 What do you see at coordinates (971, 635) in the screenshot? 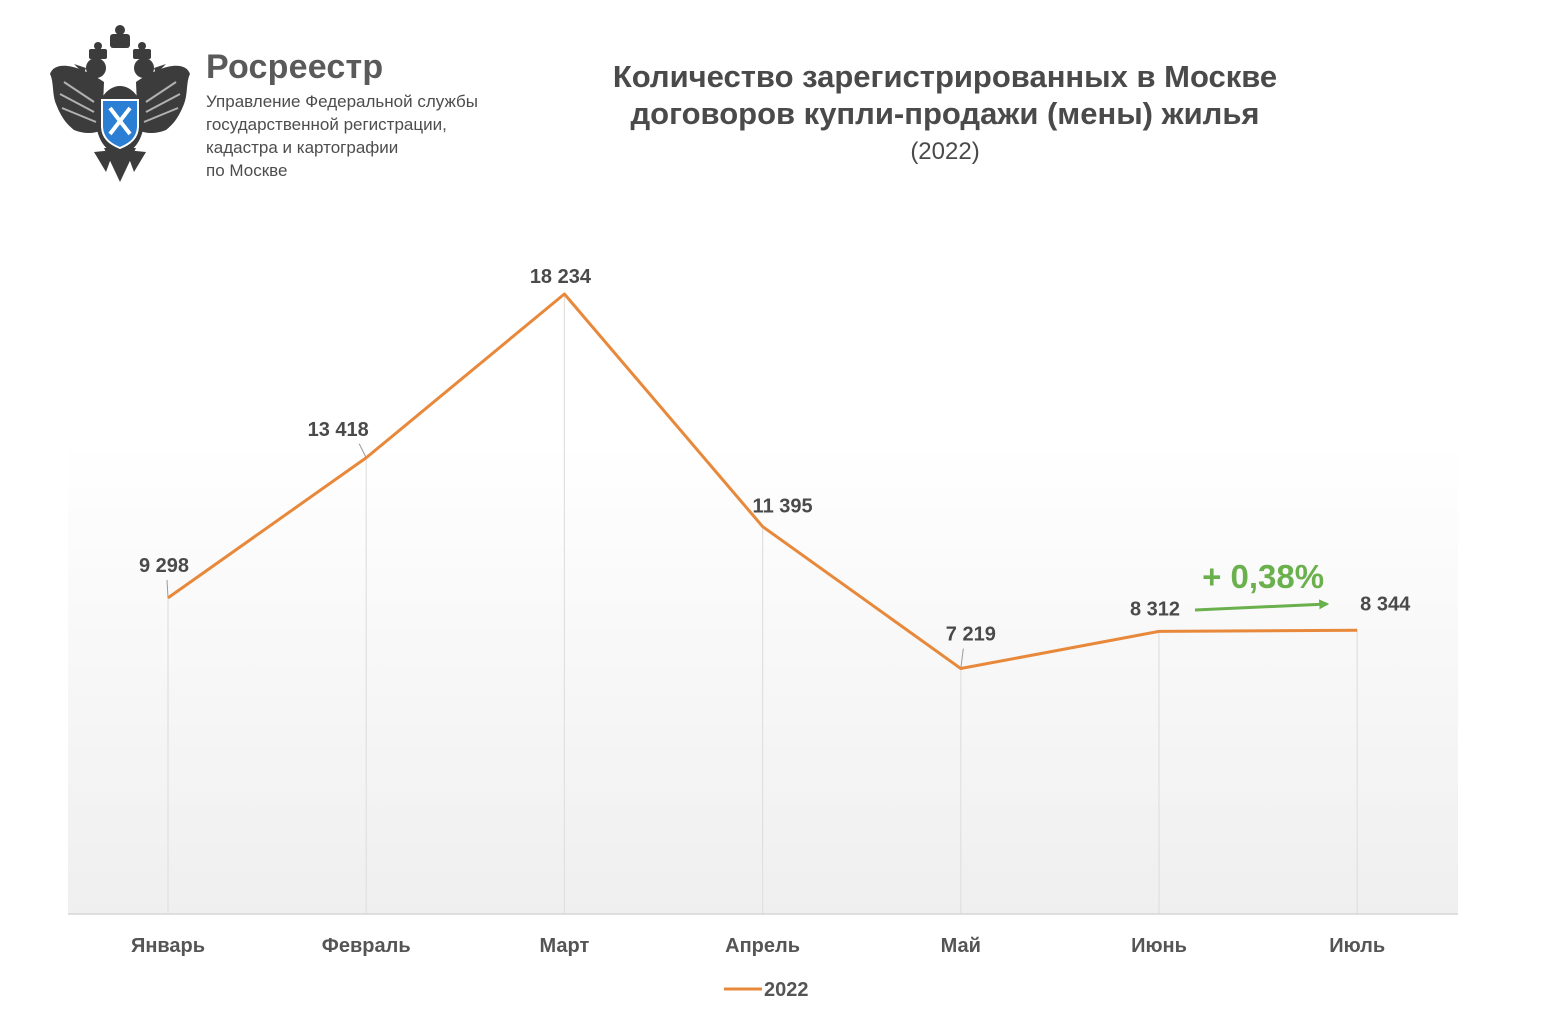
I see `data-label: 7 219` at bounding box center [971, 635].